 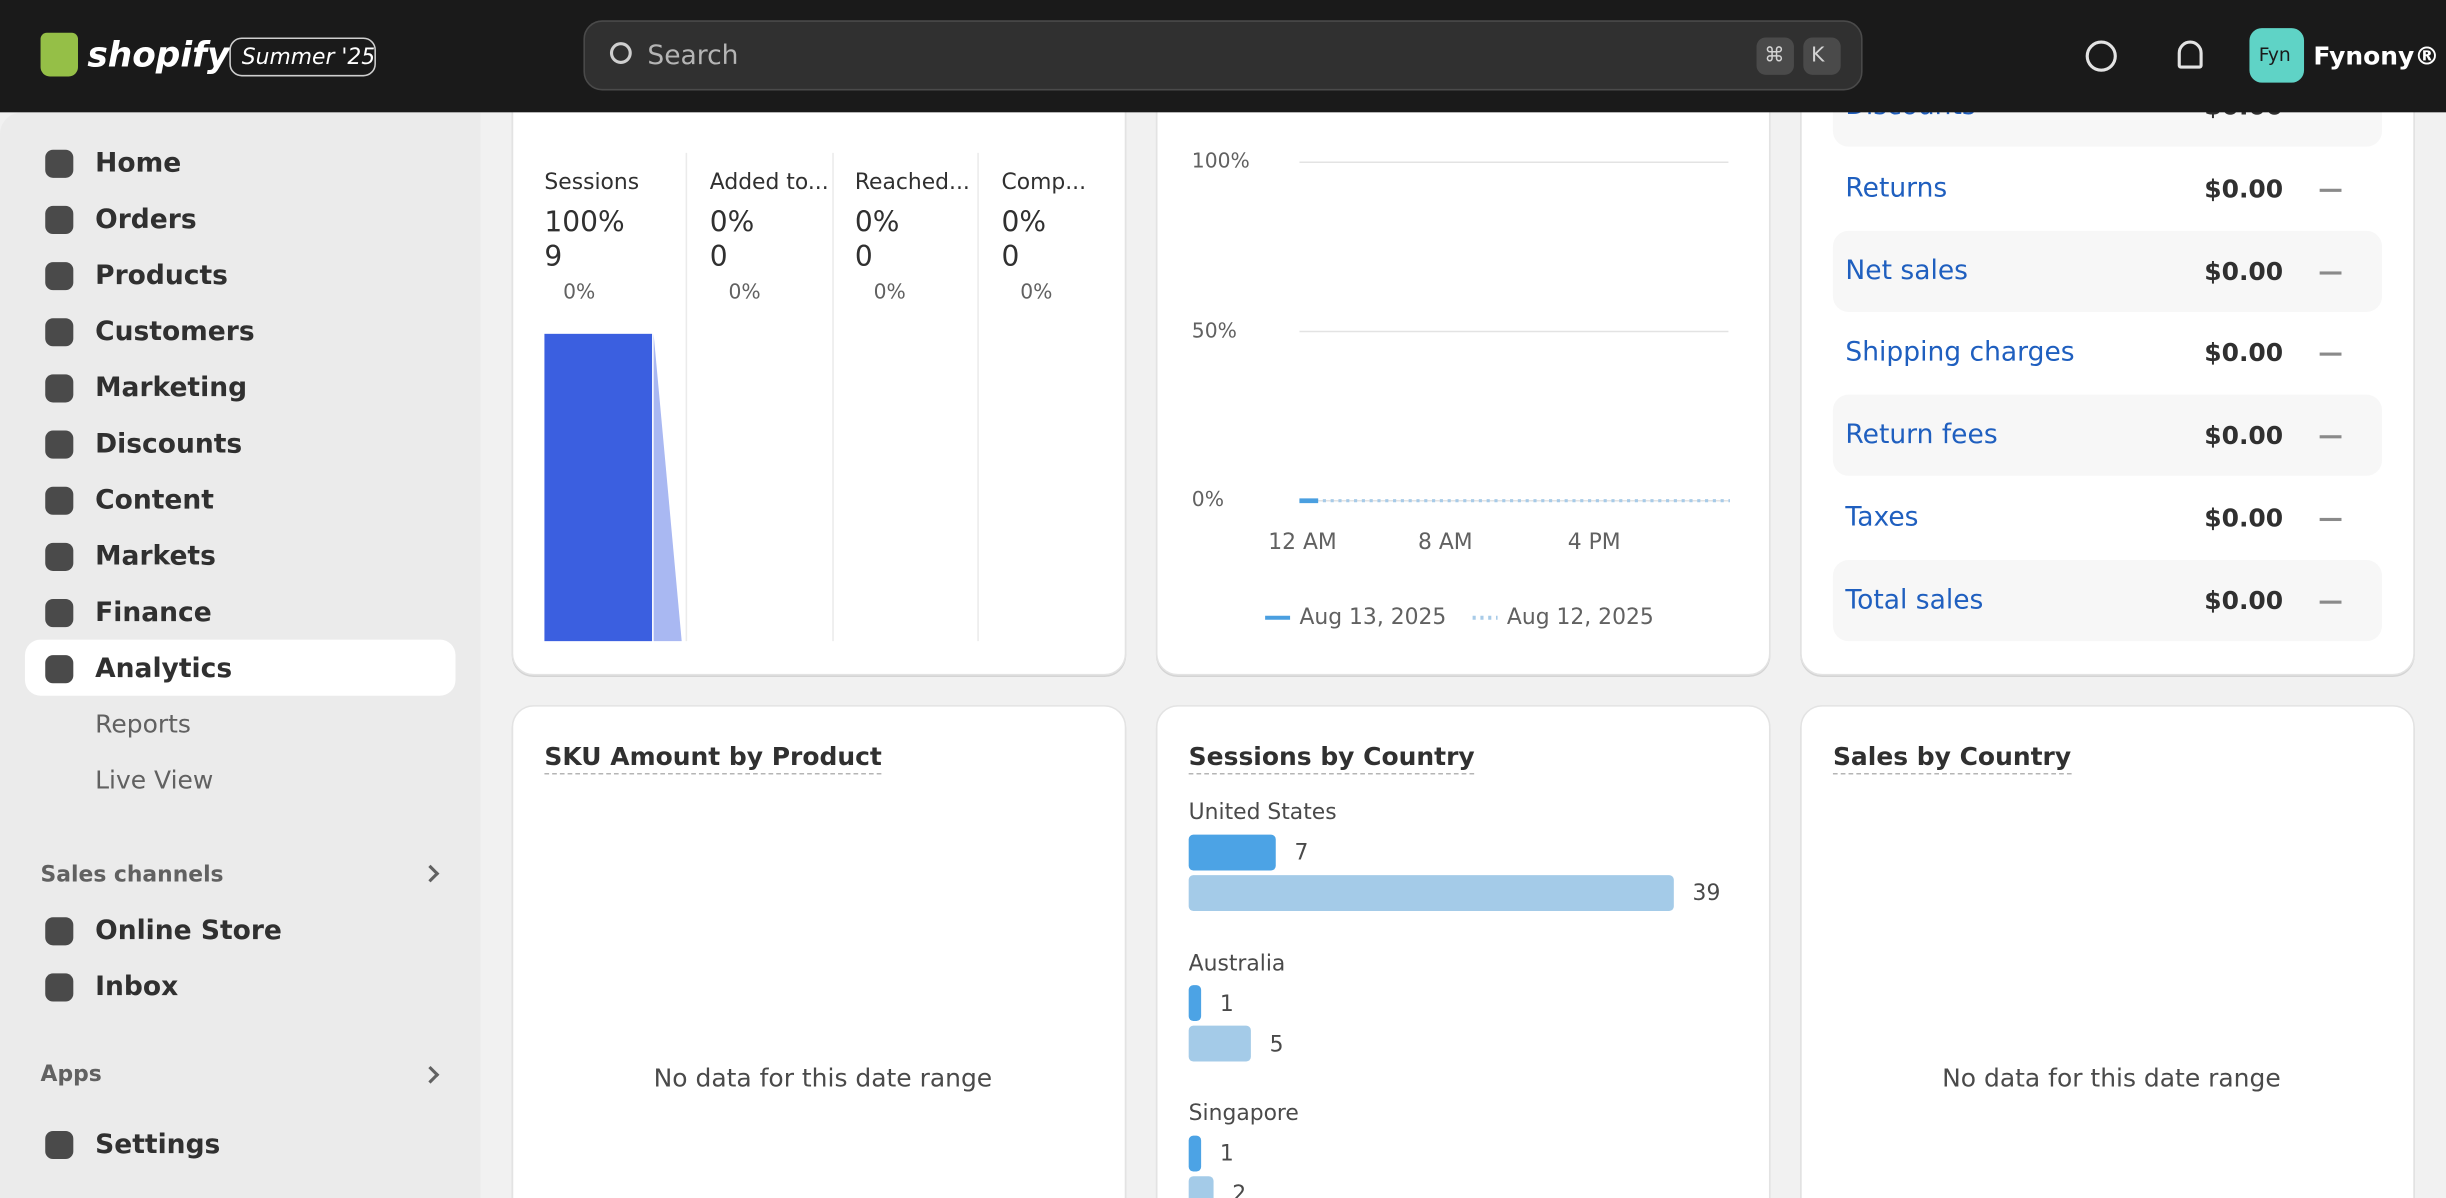 I want to click on notifications-button, so click(x=2190, y=54).